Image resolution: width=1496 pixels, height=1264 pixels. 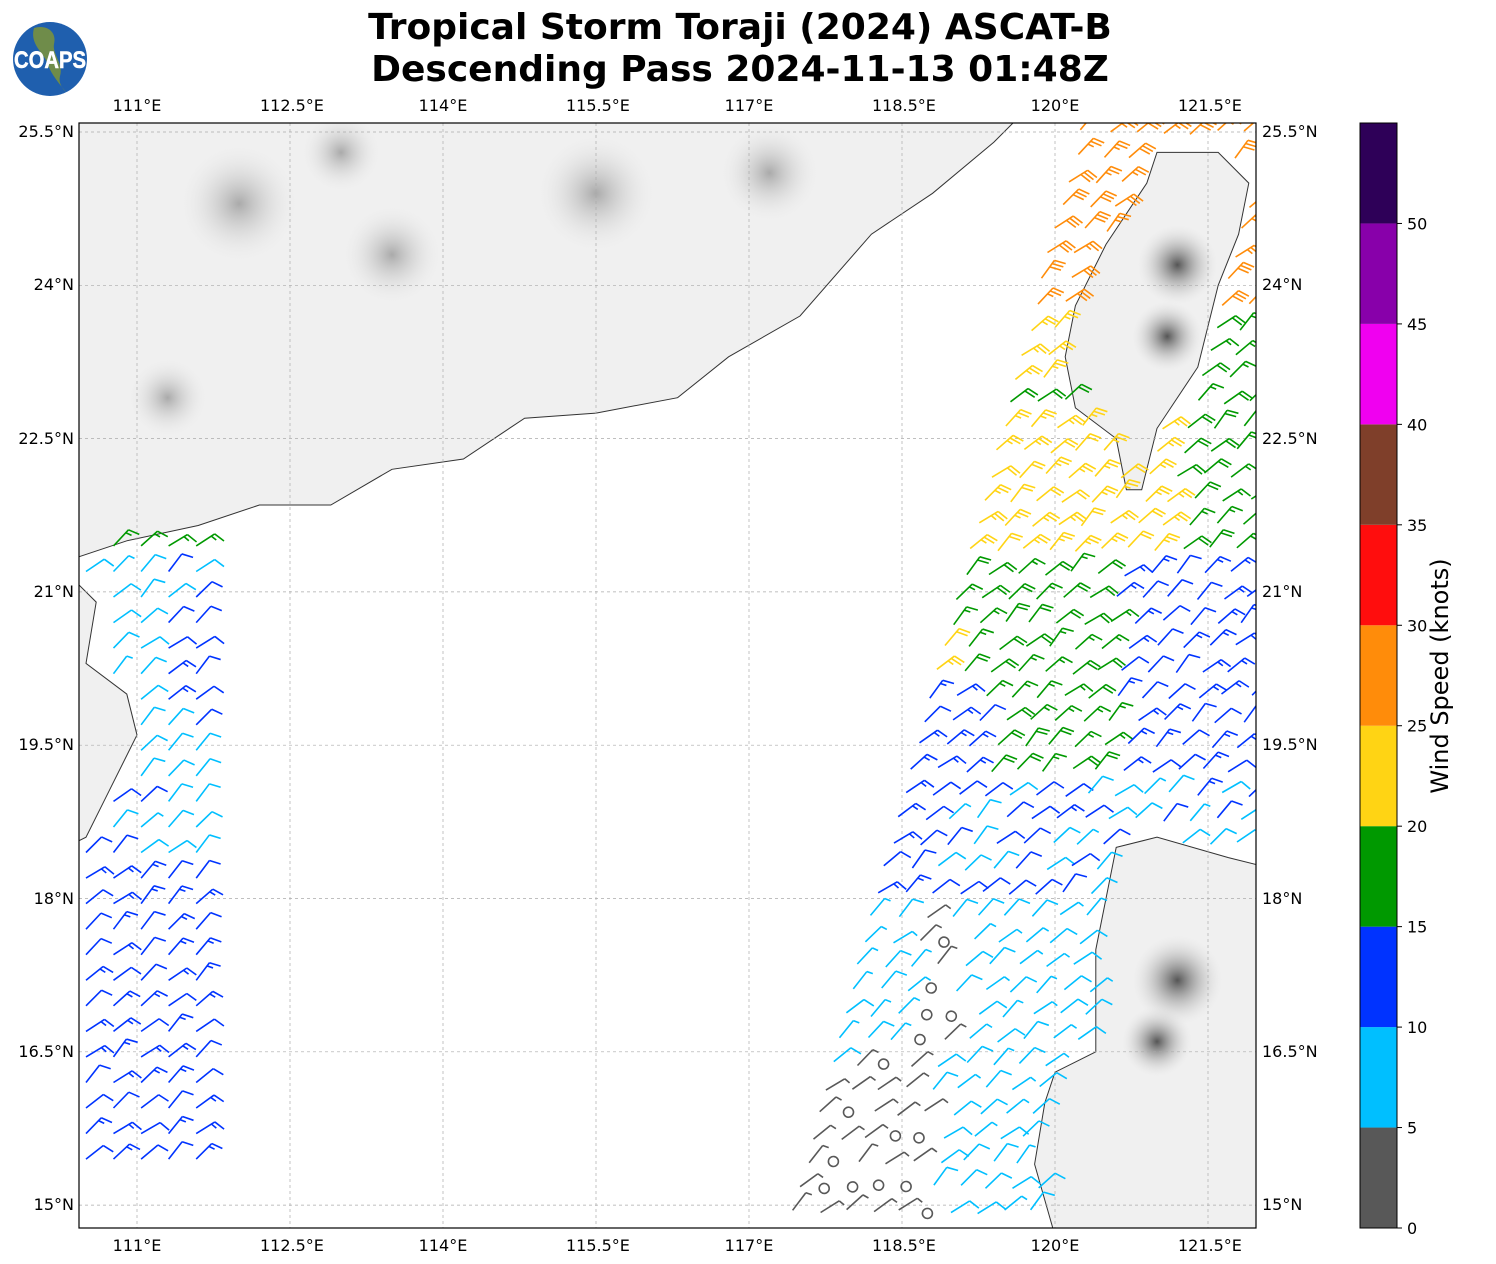 What do you see at coordinates (1417, 424) in the screenshot?
I see `colorbar-tick-label: 40` at bounding box center [1417, 424].